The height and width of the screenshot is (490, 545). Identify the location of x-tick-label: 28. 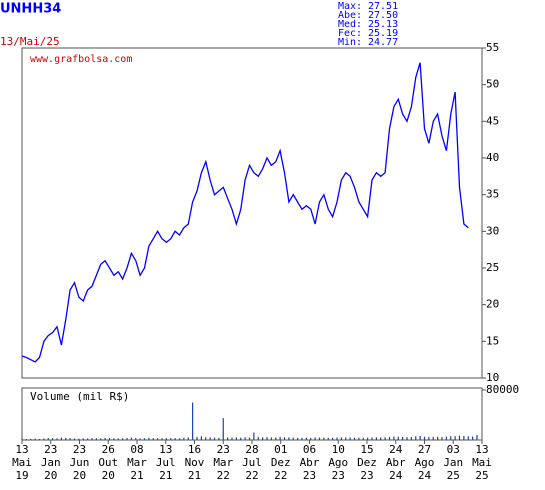
(251, 449).